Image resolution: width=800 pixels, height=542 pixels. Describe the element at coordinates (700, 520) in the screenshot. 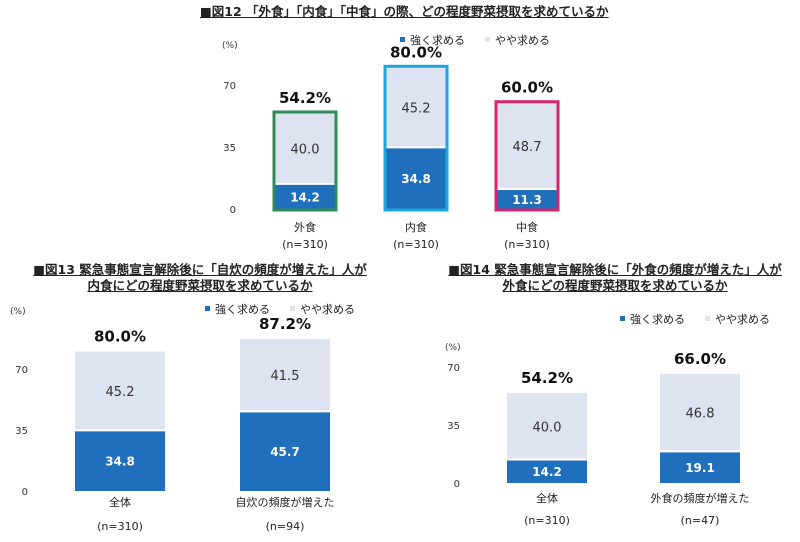

I see `chart14-n-label: (n=47)` at that location.